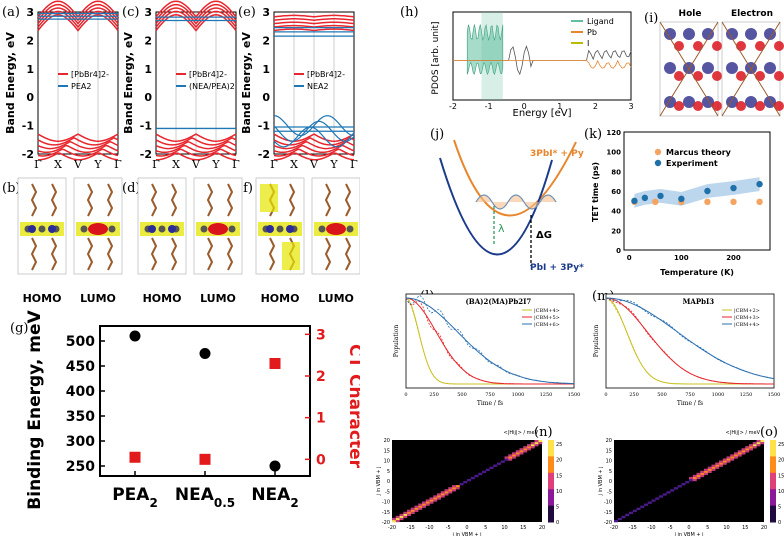  Describe the element at coordinates (769, 432) in the screenshot. I see `panel-label-o: (o)` at that location.